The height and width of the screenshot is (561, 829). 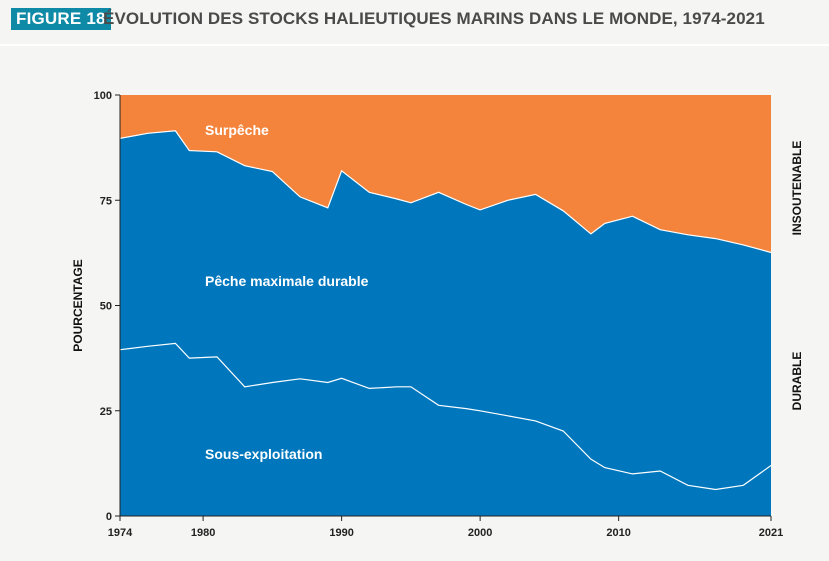 What do you see at coordinates (797, 381) in the screenshot?
I see `side-label-durable: DURABLE` at bounding box center [797, 381].